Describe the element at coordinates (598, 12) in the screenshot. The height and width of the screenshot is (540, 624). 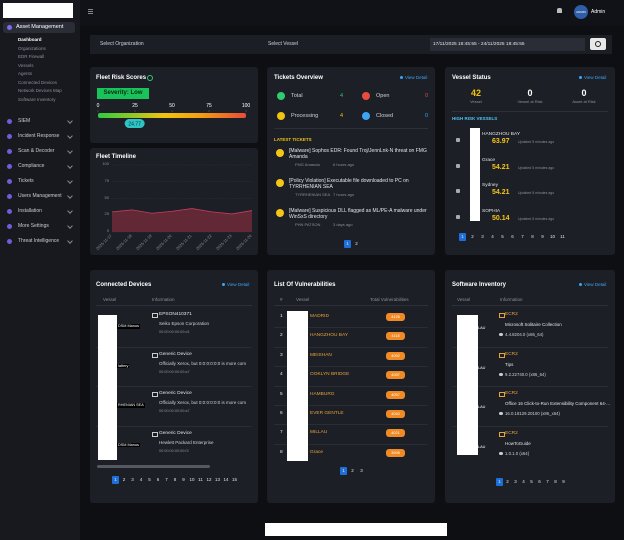
I see `user-name: Admin` at that location.